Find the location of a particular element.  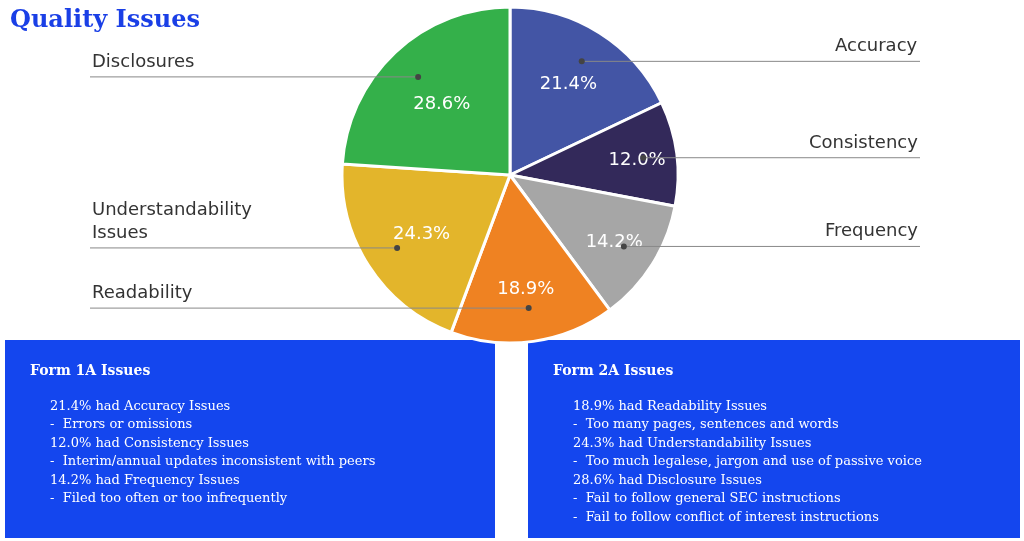

slice-label: Disclosures is located at coordinates (143, 60).